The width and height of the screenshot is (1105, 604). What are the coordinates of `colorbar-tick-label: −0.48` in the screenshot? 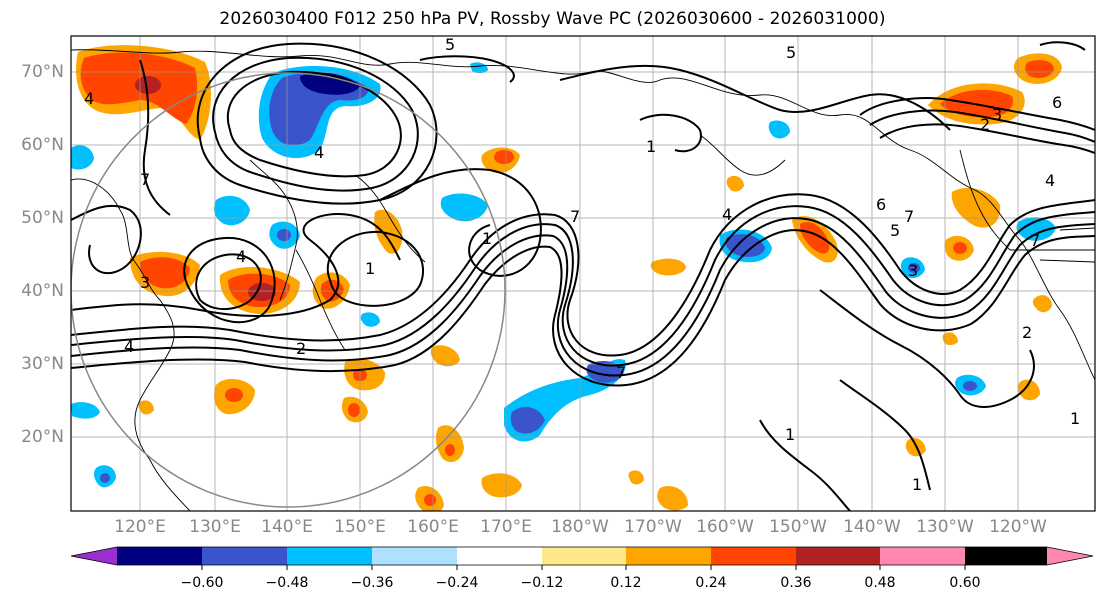 It's located at (287, 583).